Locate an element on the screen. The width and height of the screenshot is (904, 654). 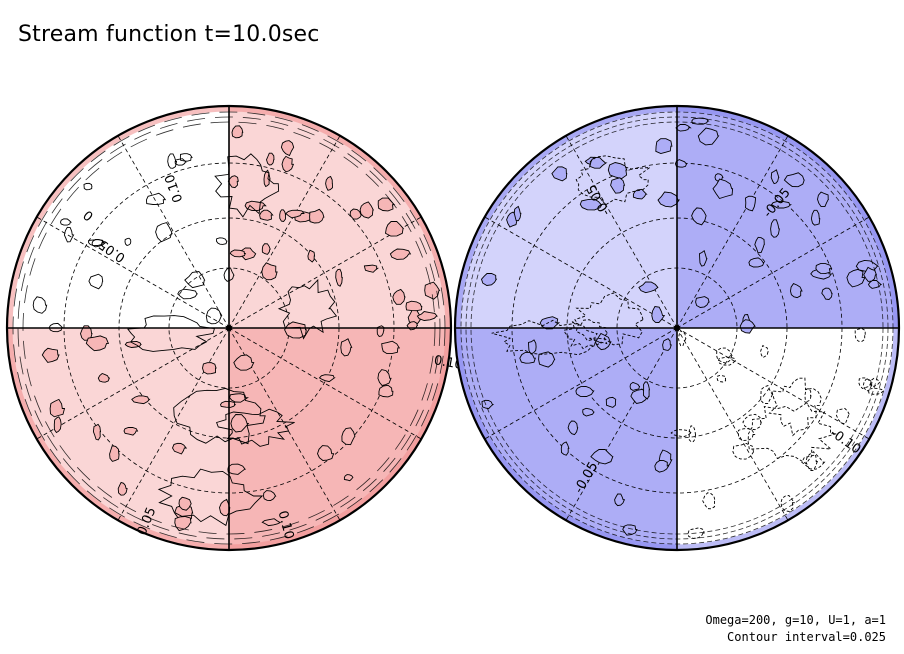
contour-interval-line: Contour interval=0.025 is located at coordinates (806, 637).